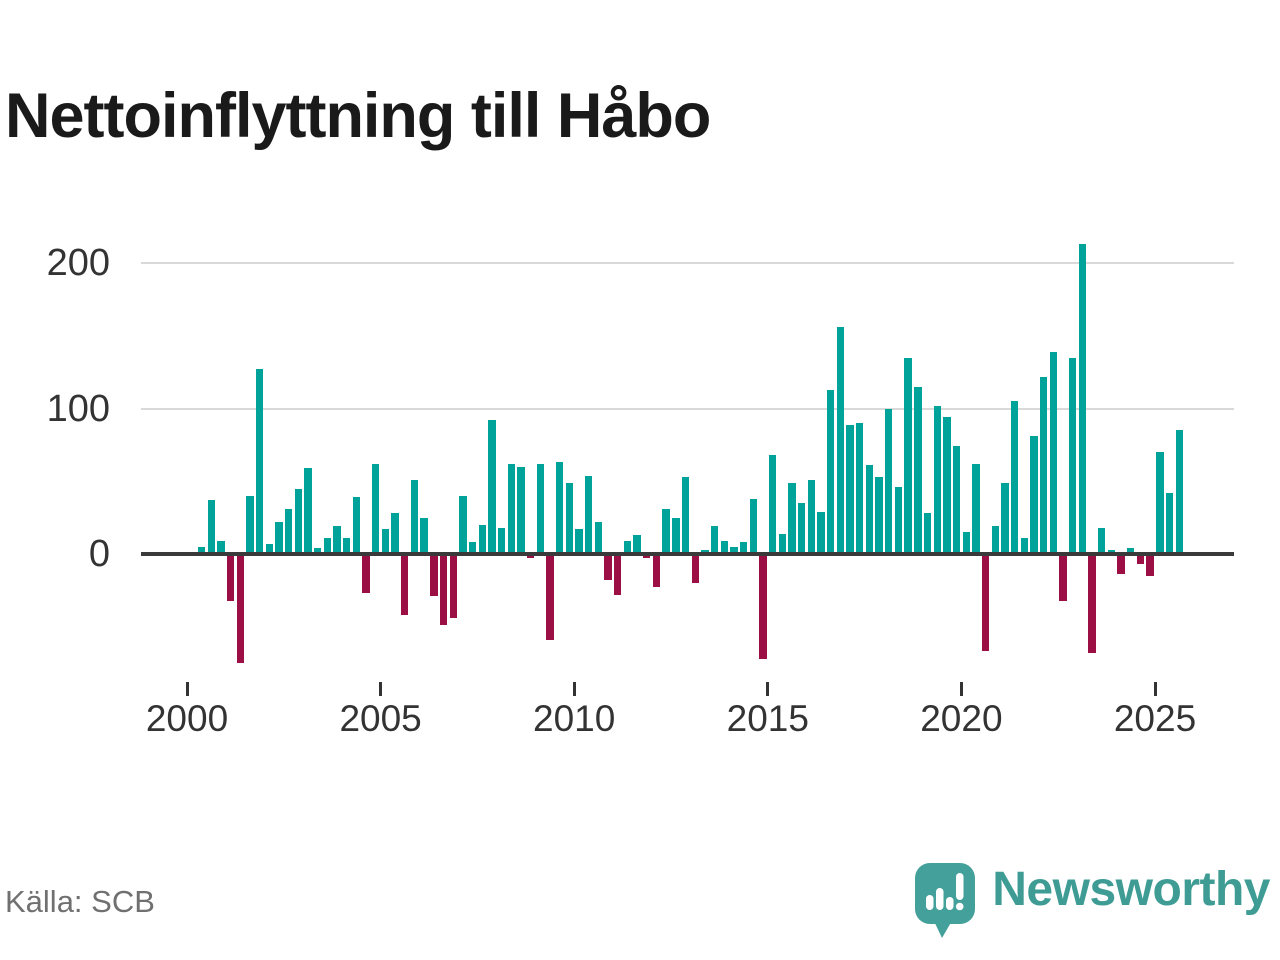 The height and width of the screenshot is (960, 1280). I want to click on y-axis-label-100: 100, so click(78, 408).